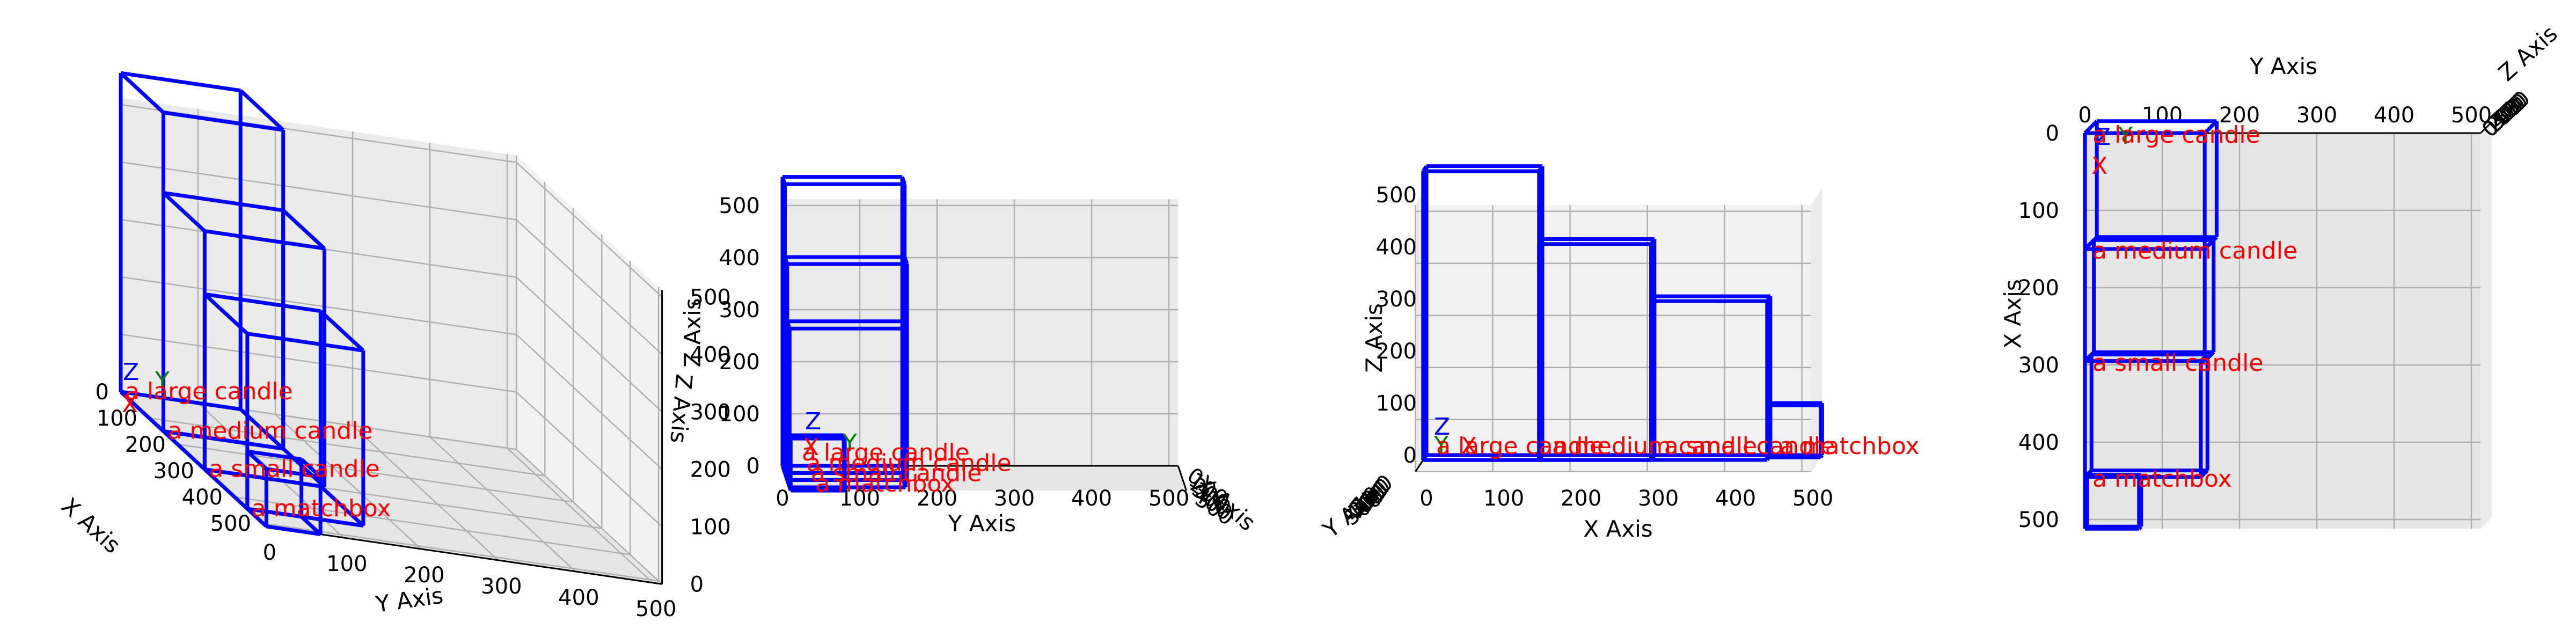 Image resolution: width=2576 pixels, height=644 pixels. What do you see at coordinates (409, 600) in the screenshot?
I see `y-axis-label: Y Axis` at bounding box center [409, 600].